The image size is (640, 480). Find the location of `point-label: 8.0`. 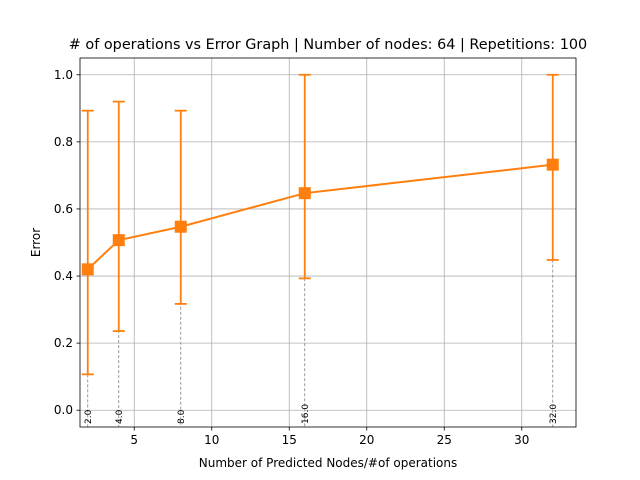

point-label: 8.0 is located at coordinates (182, 416).